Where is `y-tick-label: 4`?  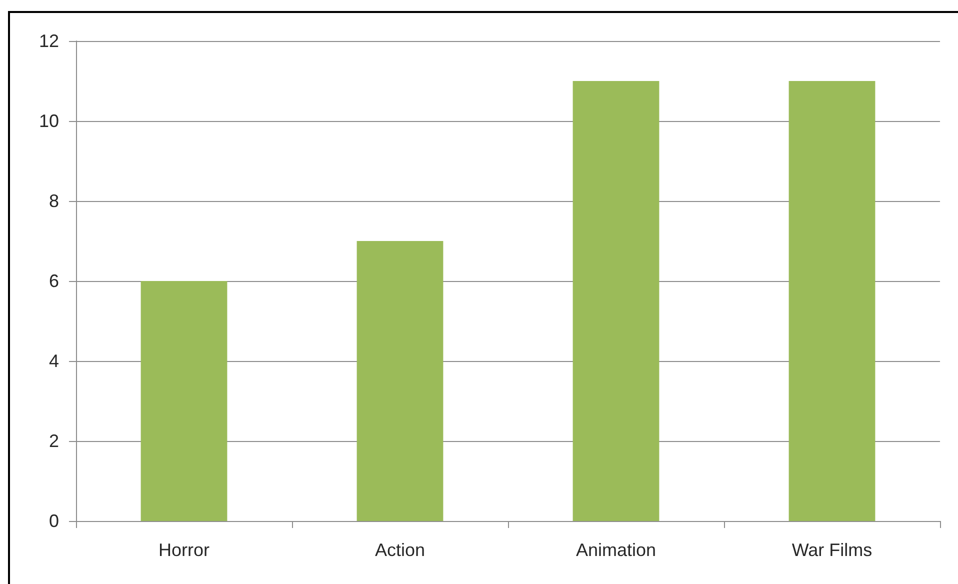
y-tick-label: 4 is located at coordinates (53, 361).